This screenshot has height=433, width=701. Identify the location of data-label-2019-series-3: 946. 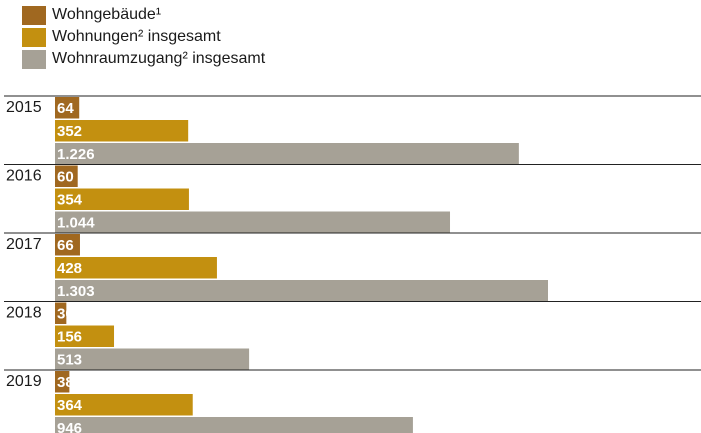
(69, 426).